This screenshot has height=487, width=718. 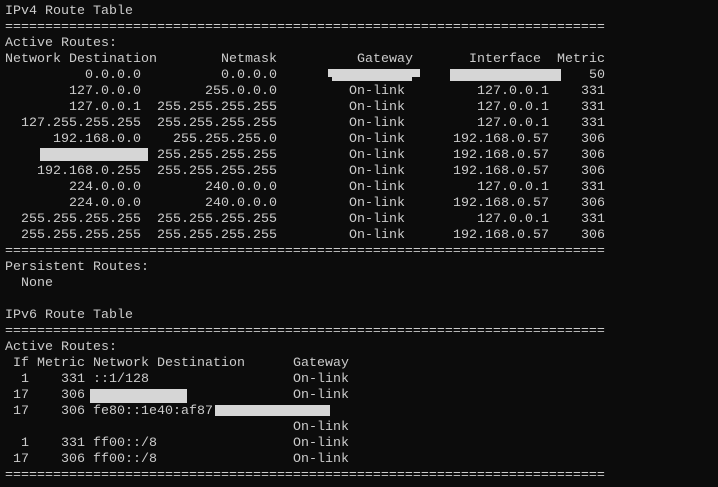 I want to click on redaction-ipv4-interface, so click(x=505, y=75).